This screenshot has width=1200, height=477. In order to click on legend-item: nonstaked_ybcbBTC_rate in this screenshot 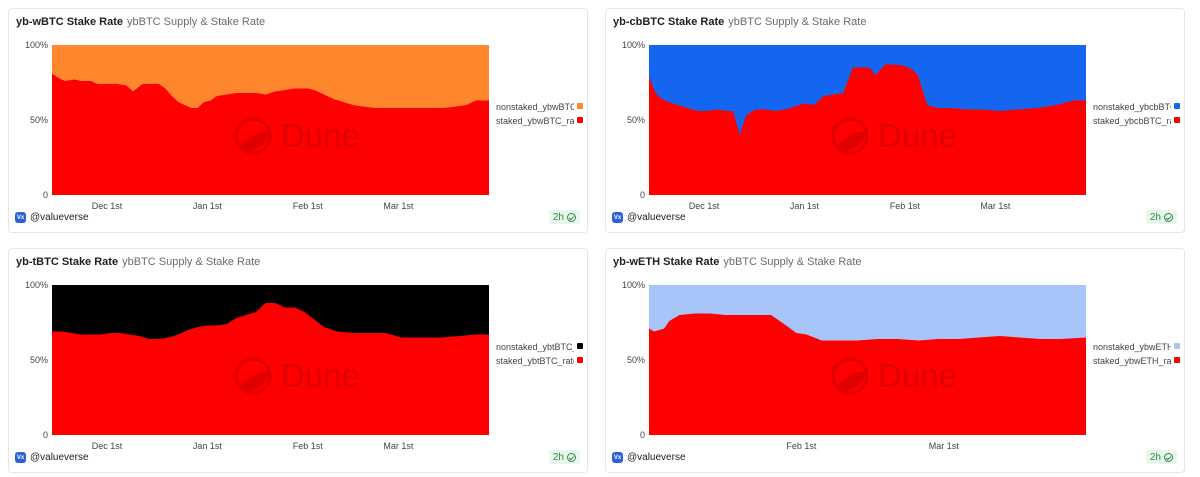, I will do `click(1139, 107)`.